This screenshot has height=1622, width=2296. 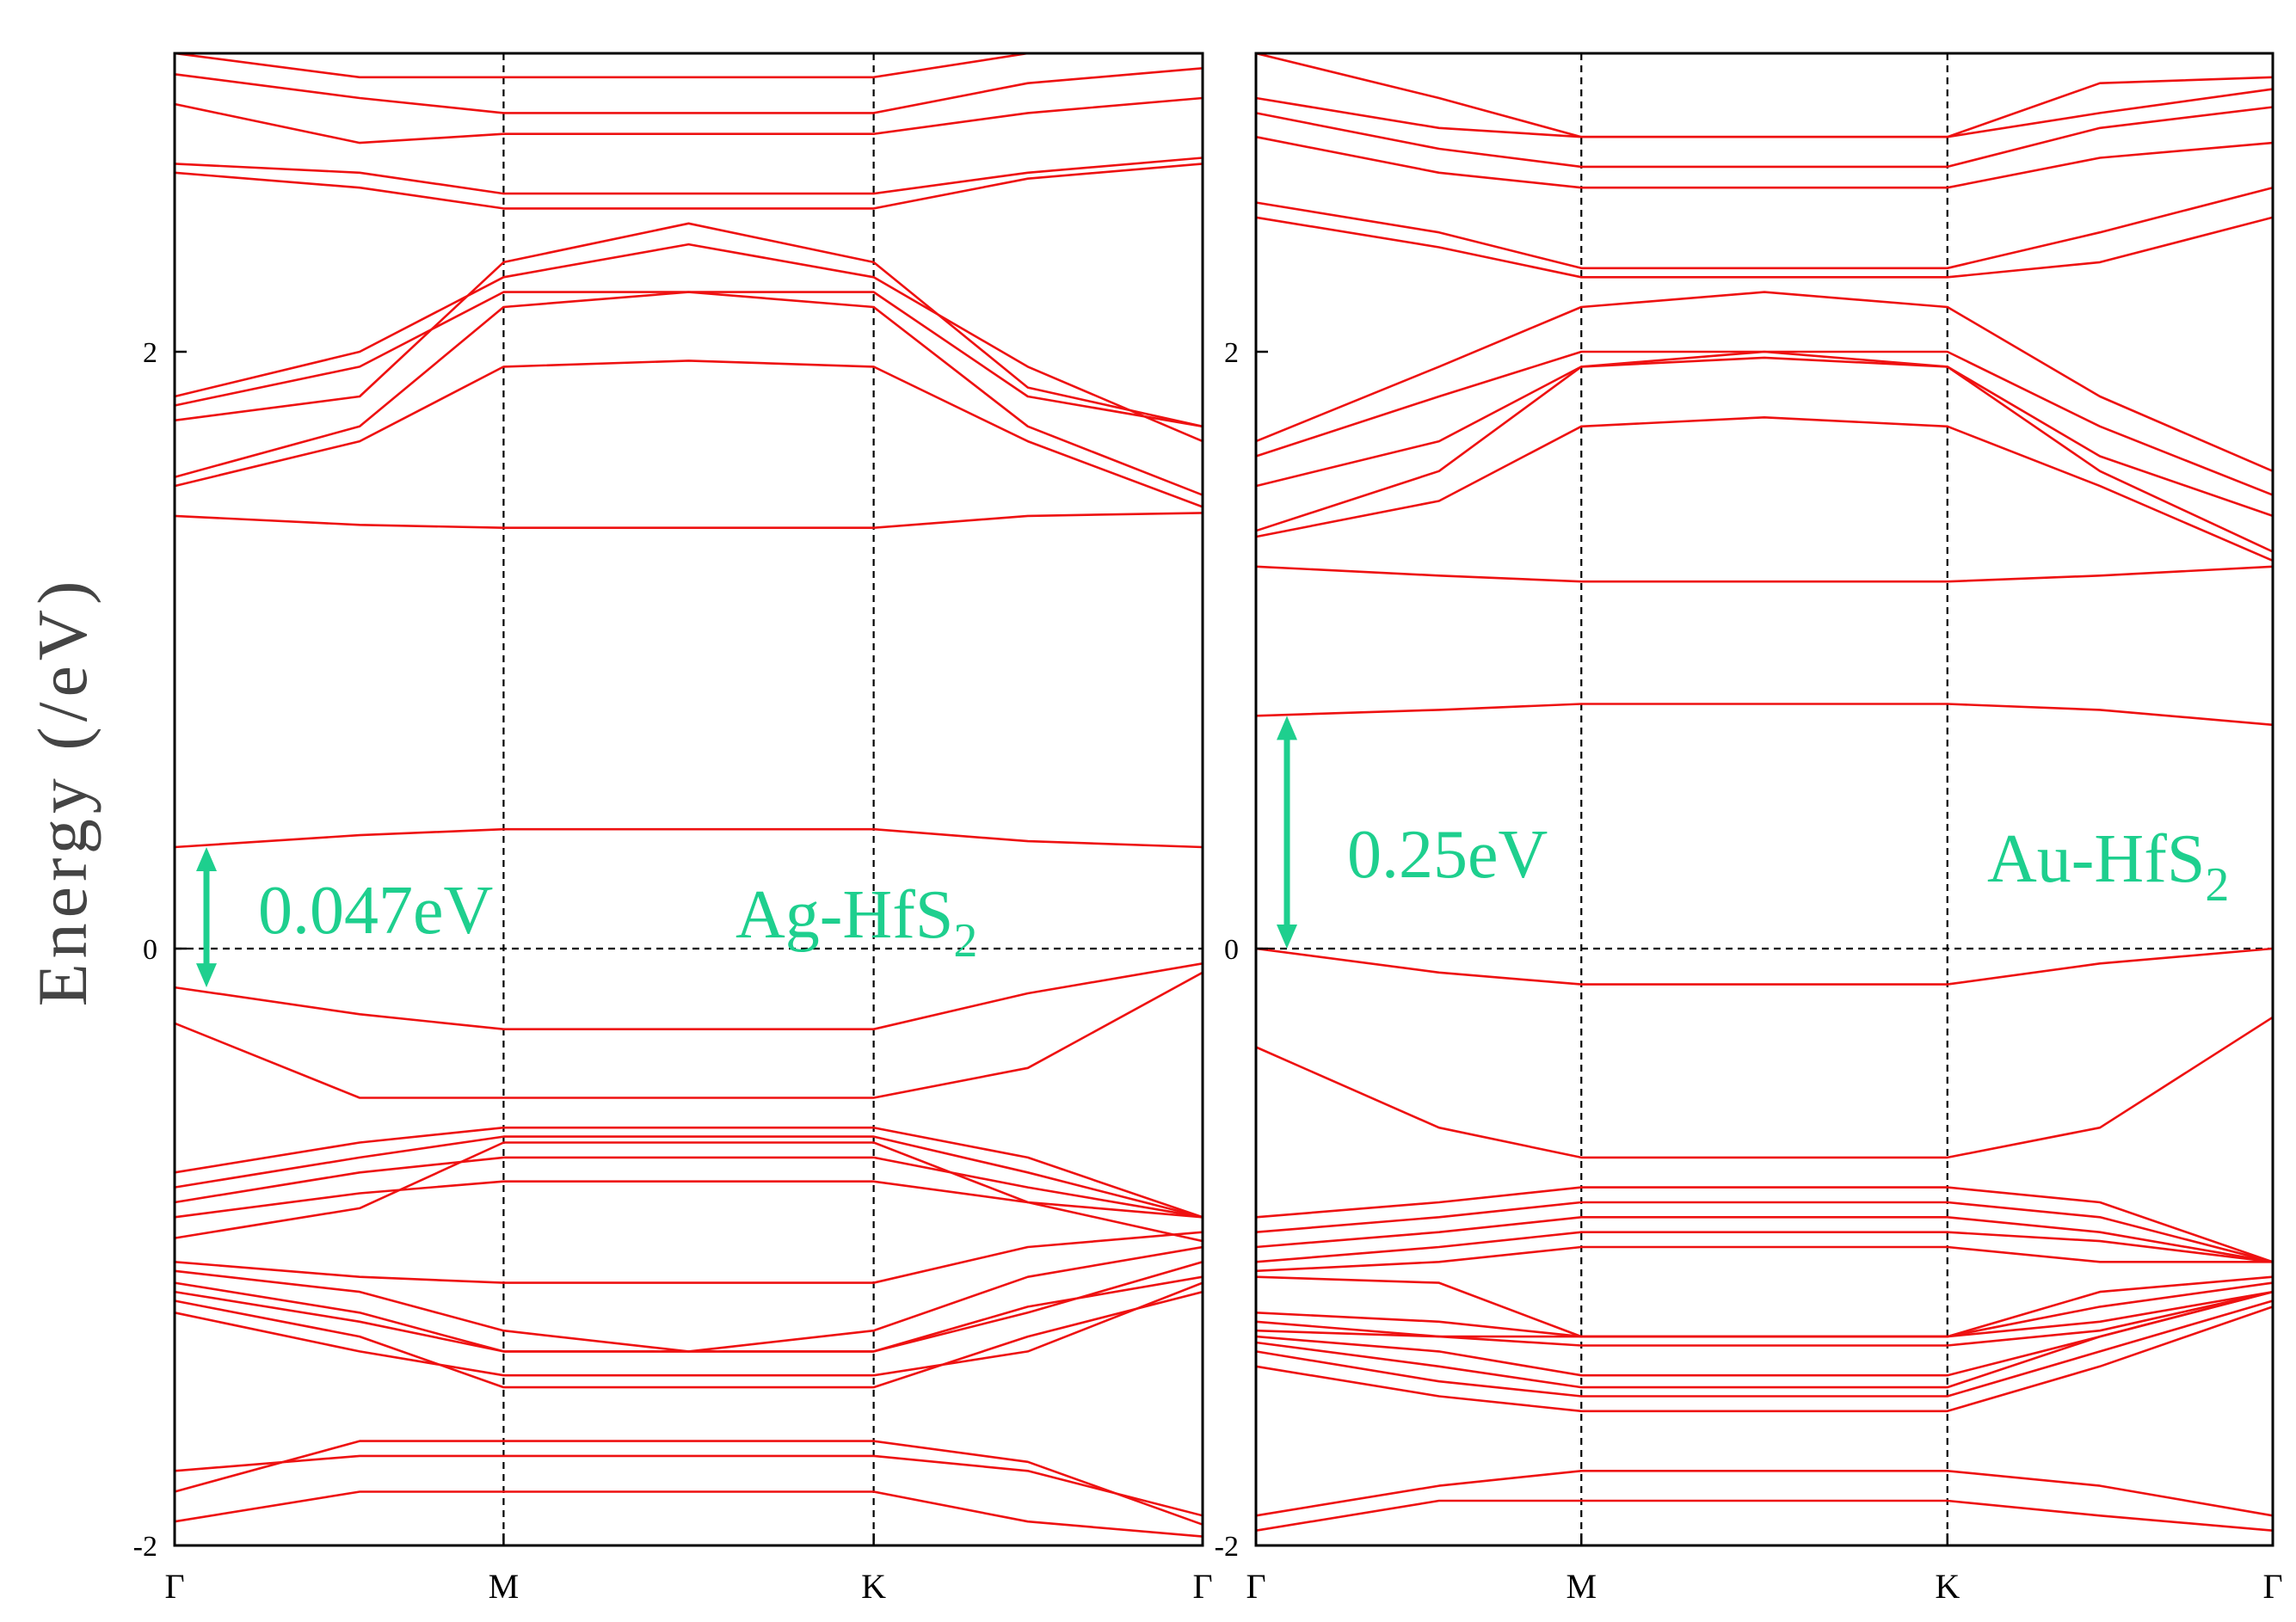 I want to click on material-label: Ag-HfS2, so click(x=856, y=922).